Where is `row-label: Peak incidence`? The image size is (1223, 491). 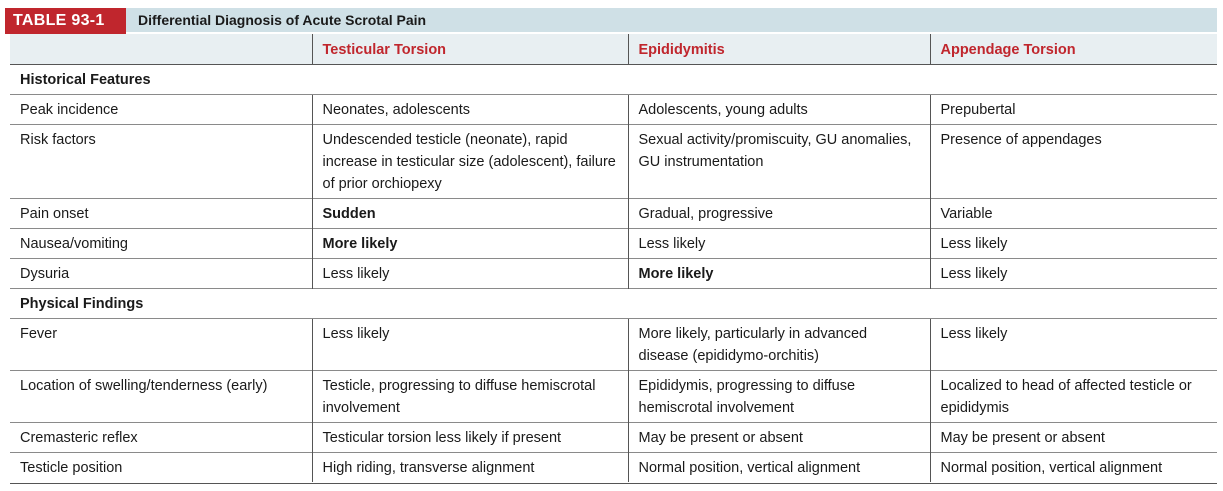 row-label: Peak incidence is located at coordinates (161, 109).